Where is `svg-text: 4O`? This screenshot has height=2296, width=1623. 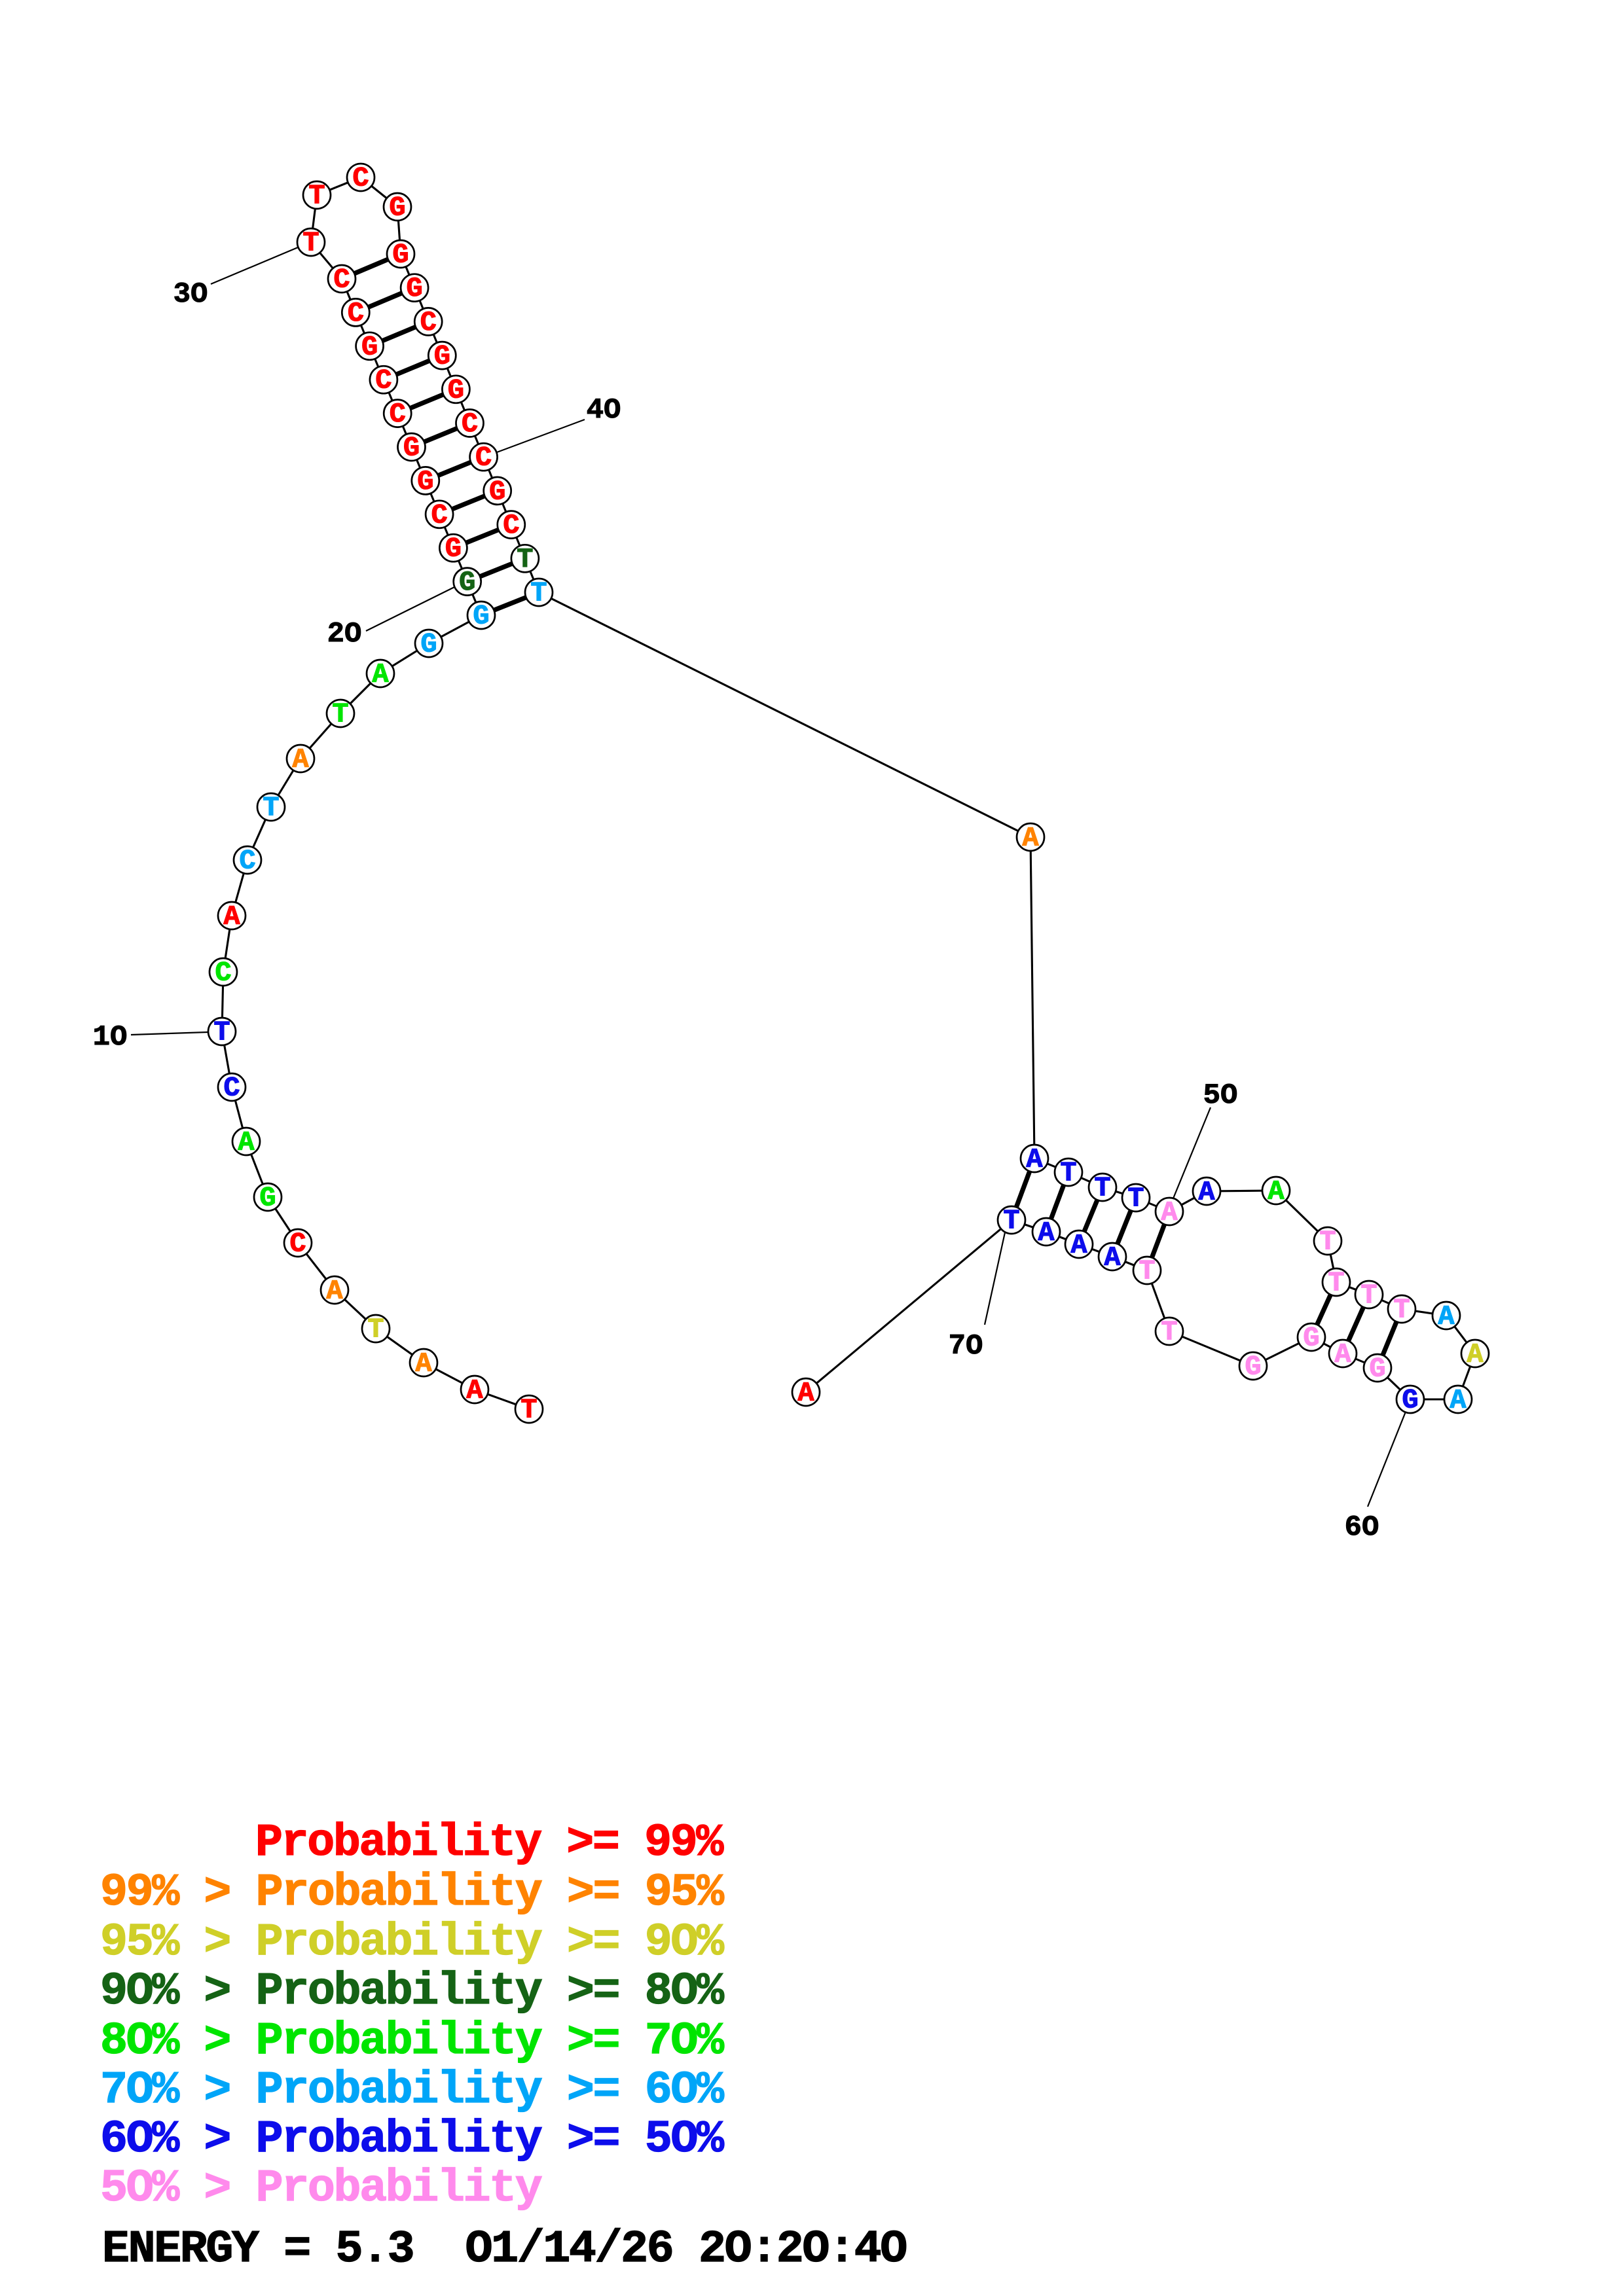 svg-text: 4O is located at coordinates (604, 410).